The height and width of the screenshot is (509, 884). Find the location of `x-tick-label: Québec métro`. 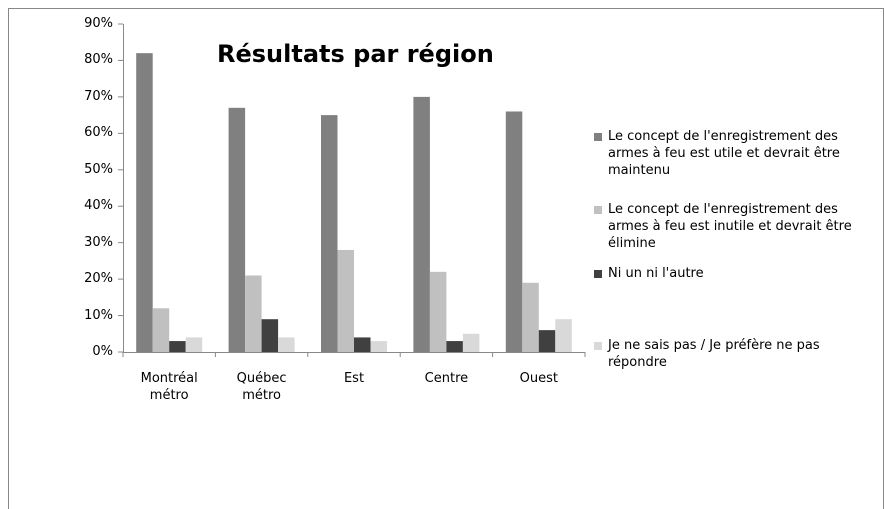

x-tick-label: Québec métro is located at coordinates (261, 387).